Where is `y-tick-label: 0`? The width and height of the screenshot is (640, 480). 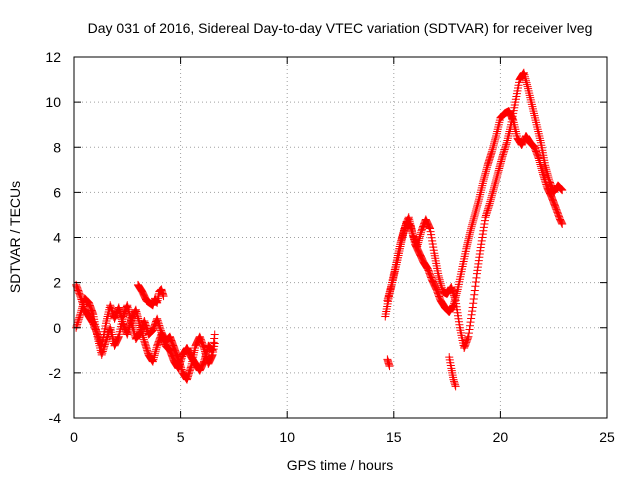 y-tick-label: 0 is located at coordinates (57, 328).